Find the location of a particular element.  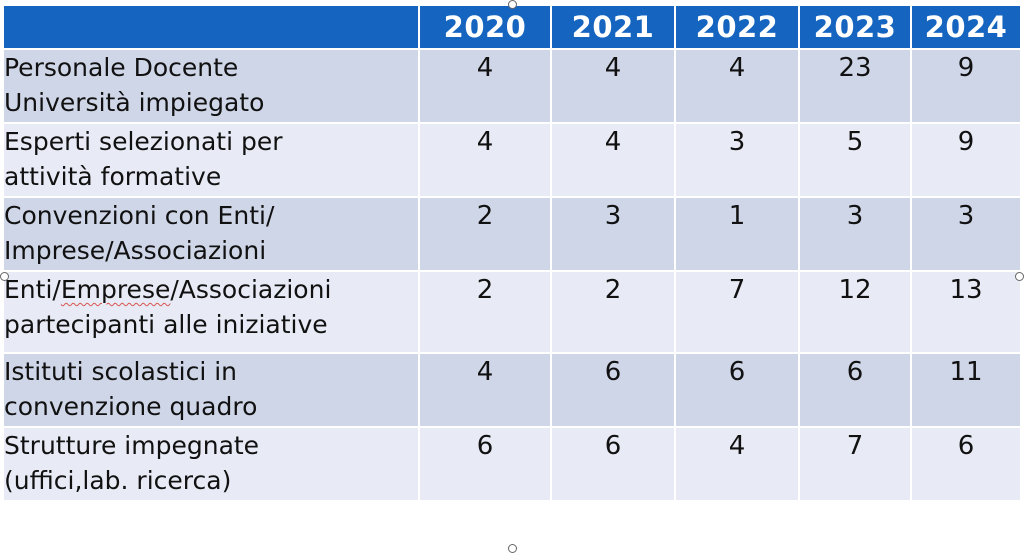

value-cell: 5 is located at coordinates (855, 160).